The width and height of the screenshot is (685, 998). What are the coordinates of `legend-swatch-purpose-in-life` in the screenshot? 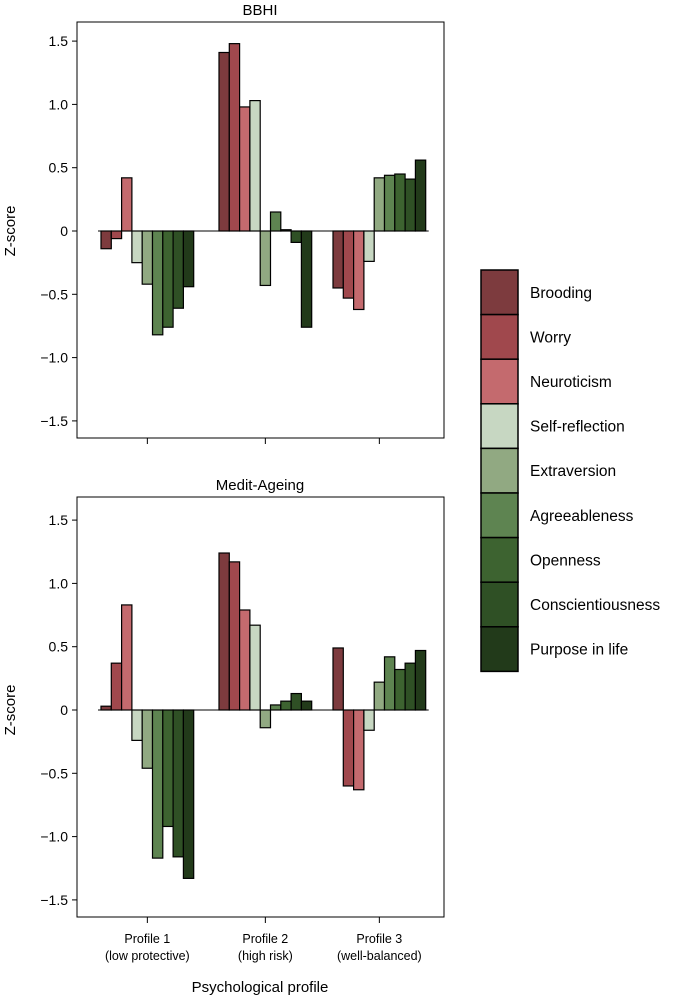 It's located at (499, 649).